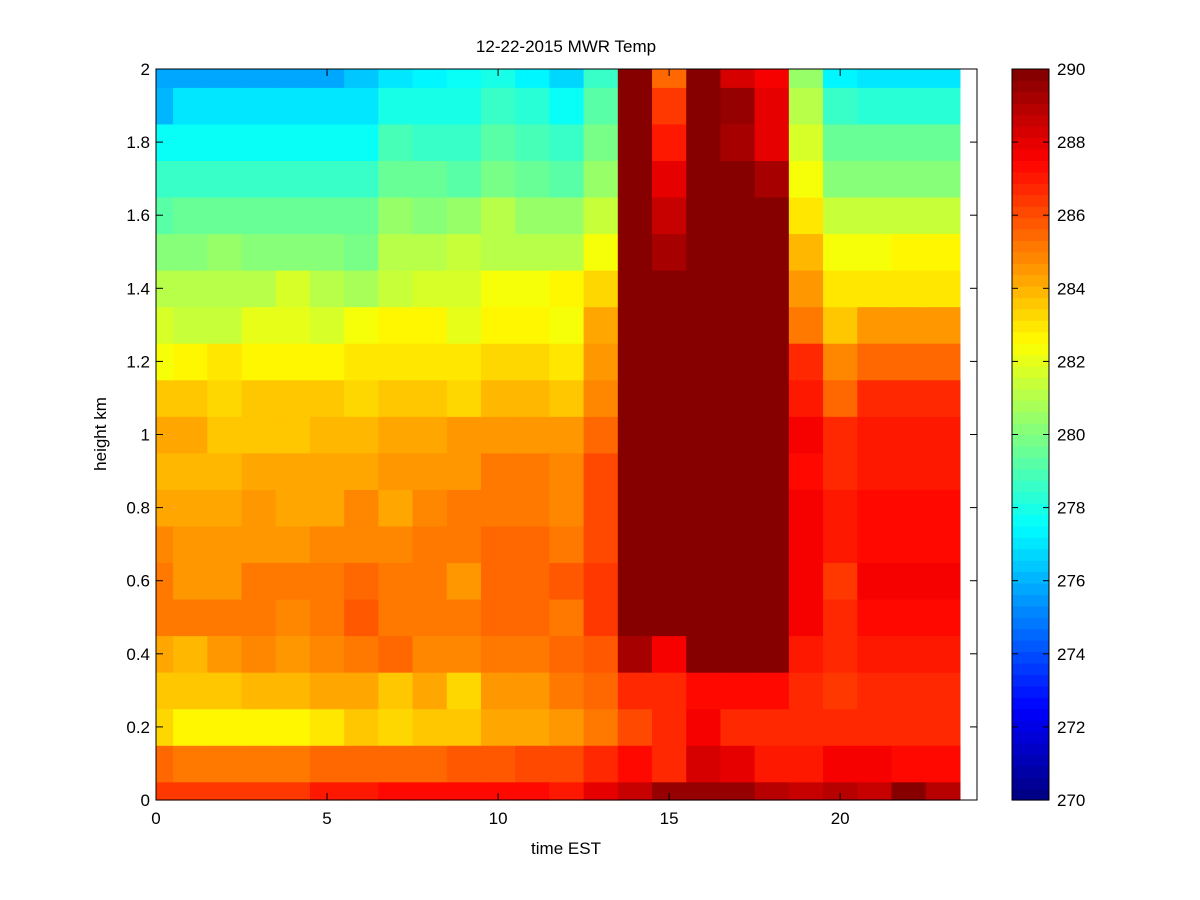 This screenshot has height=900, width=1200. I want to click on x-tick-label: 10, so click(498, 818).